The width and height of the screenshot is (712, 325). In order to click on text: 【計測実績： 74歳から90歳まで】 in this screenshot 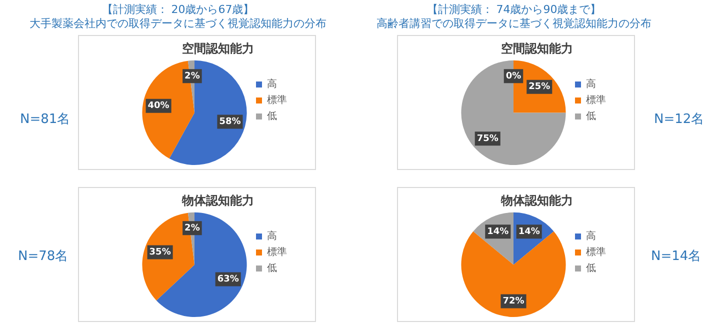, I will do `click(514, 10)`.